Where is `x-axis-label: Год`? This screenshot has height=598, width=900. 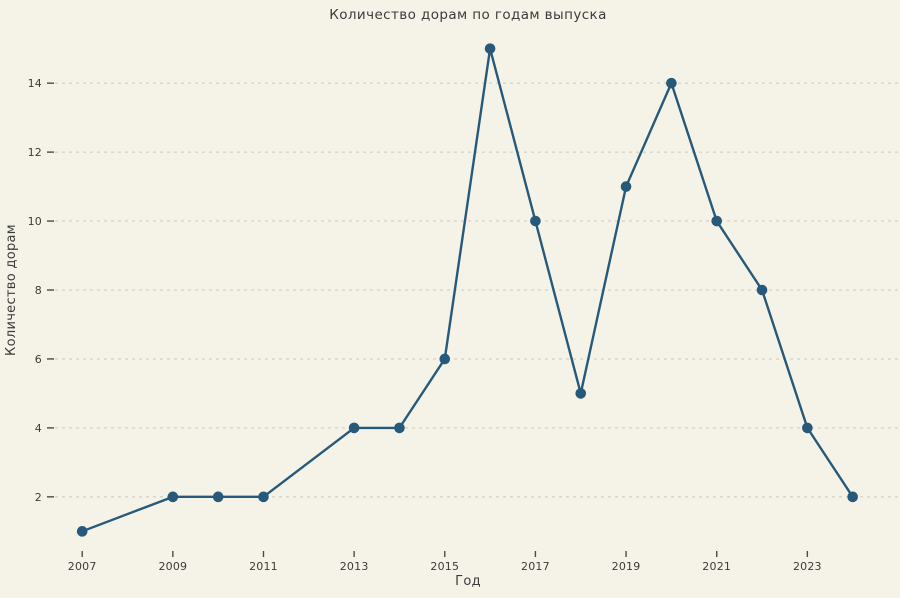
x-axis-label: Год is located at coordinates (468, 581).